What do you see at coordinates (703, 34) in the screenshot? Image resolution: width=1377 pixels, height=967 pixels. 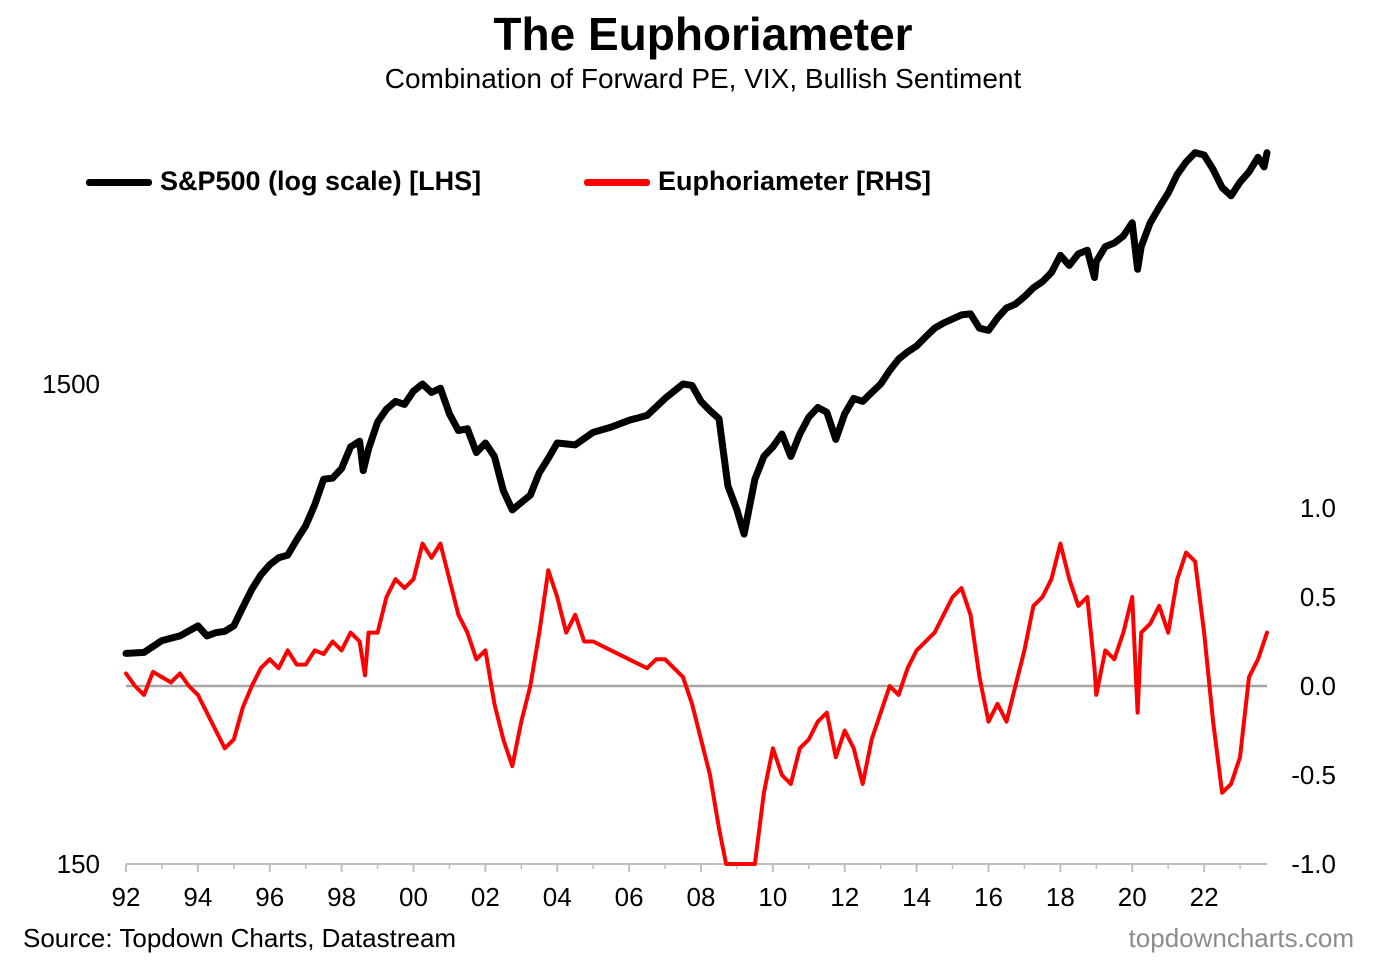 I see `chart-title: The Euphoriameter` at bounding box center [703, 34].